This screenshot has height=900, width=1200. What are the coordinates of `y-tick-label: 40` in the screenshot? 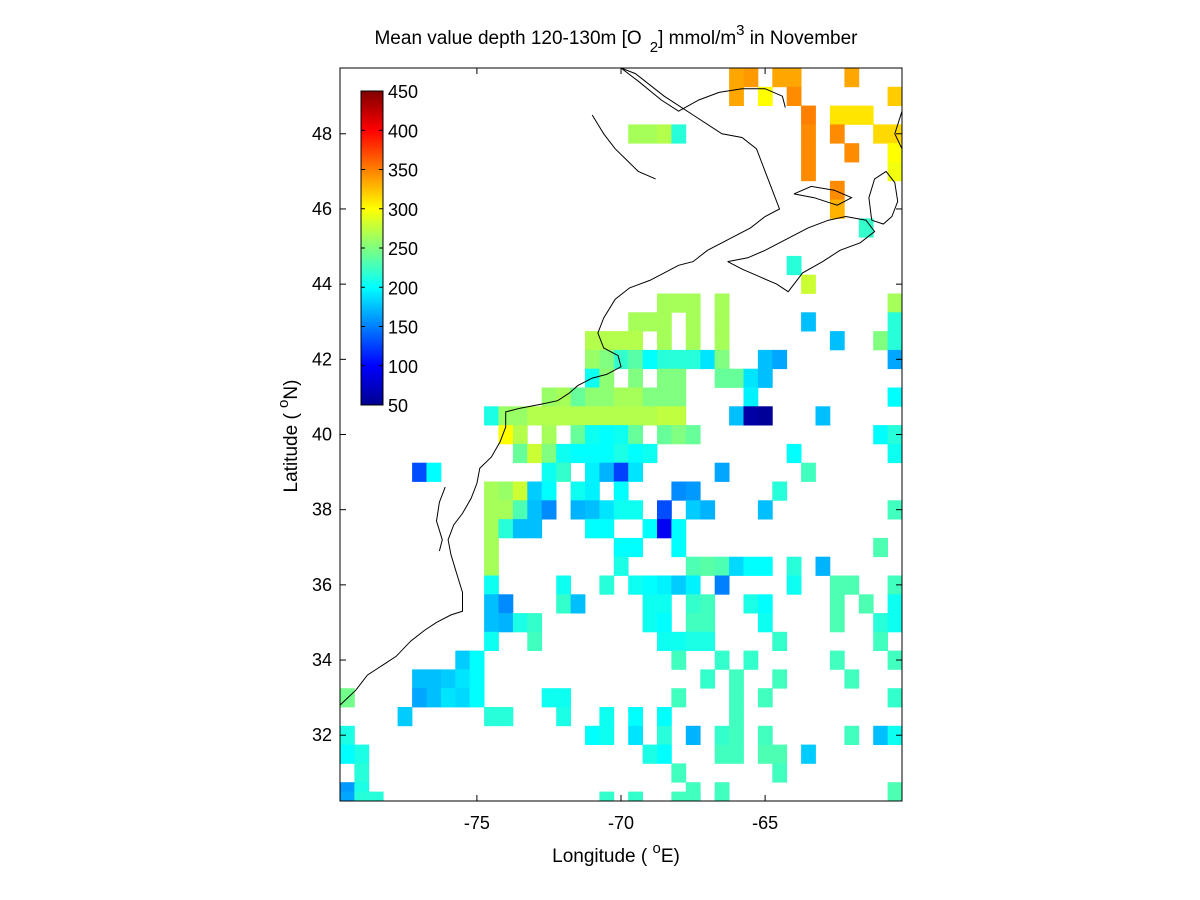 It's located at (322, 435).